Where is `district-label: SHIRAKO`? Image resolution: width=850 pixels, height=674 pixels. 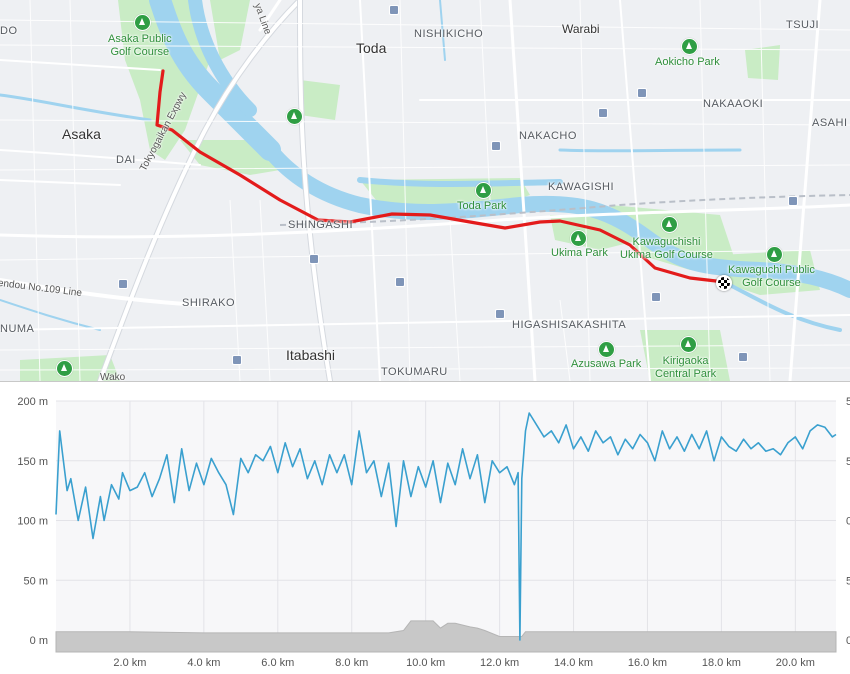 district-label: SHIRAKO is located at coordinates (209, 303).